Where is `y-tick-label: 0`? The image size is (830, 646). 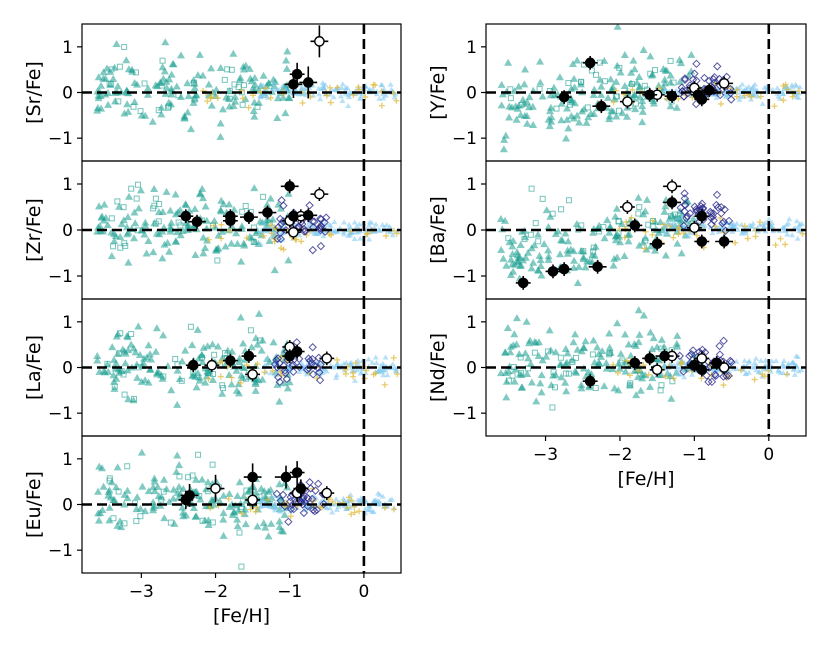
y-tick-label: 0 is located at coordinates (471, 369).